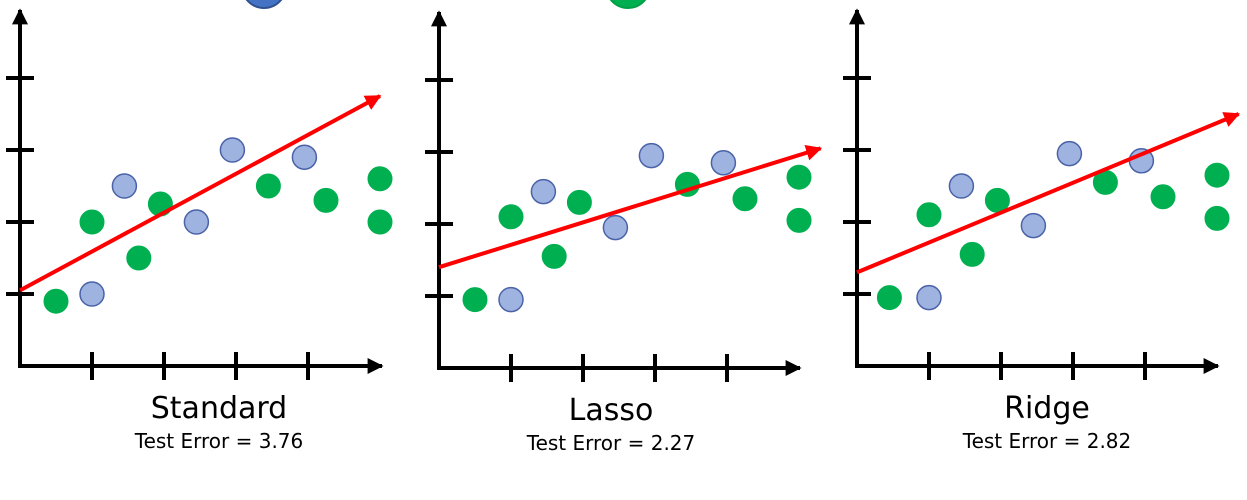 Image resolution: width=1247 pixels, height=500 pixels. I want to click on panel-ridge-fit, so click(1048, 193).